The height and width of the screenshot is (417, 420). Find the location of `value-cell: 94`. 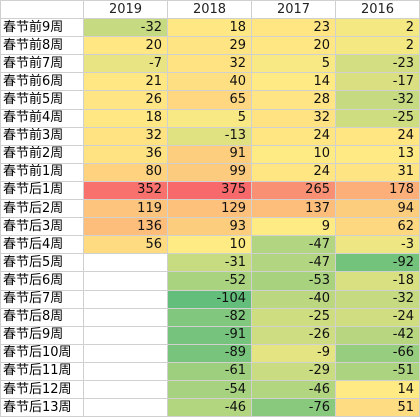

value-cell: 94 is located at coordinates (377, 209).